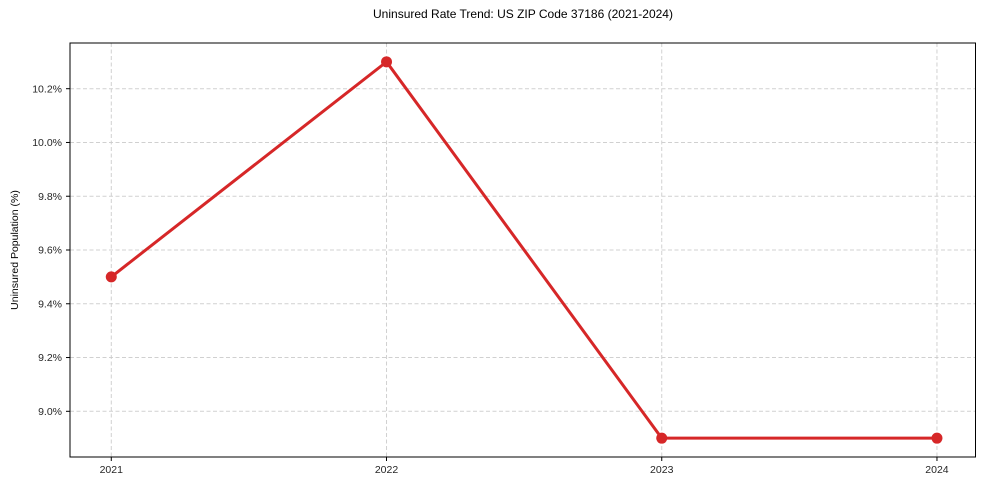  I want to click on y-tick-label: 10.0%, so click(47, 143).